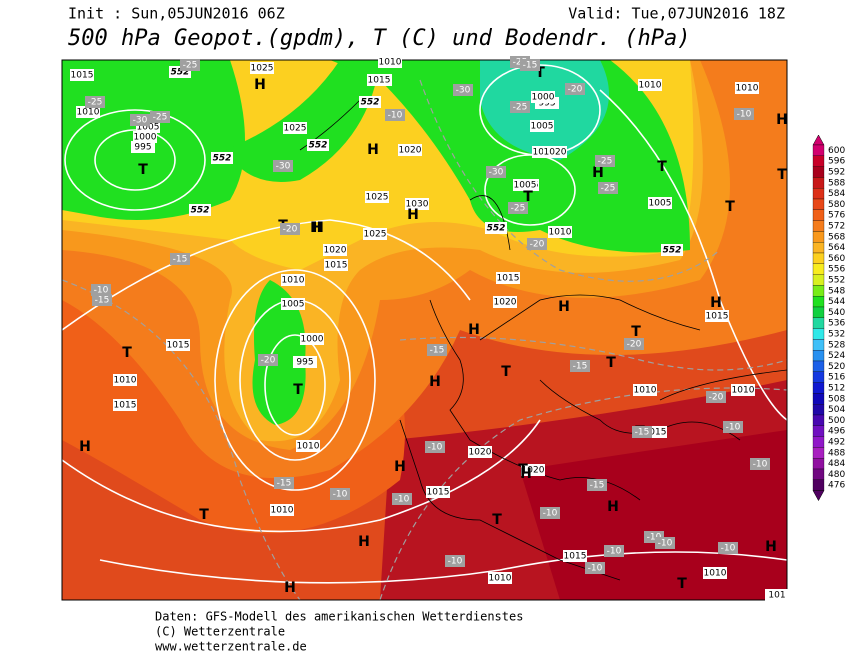  What do you see at coordinates (231, 647) in the screenshot?
I see `footer-url: www.wetterzentrale.de` at bounding box center [231, 647].